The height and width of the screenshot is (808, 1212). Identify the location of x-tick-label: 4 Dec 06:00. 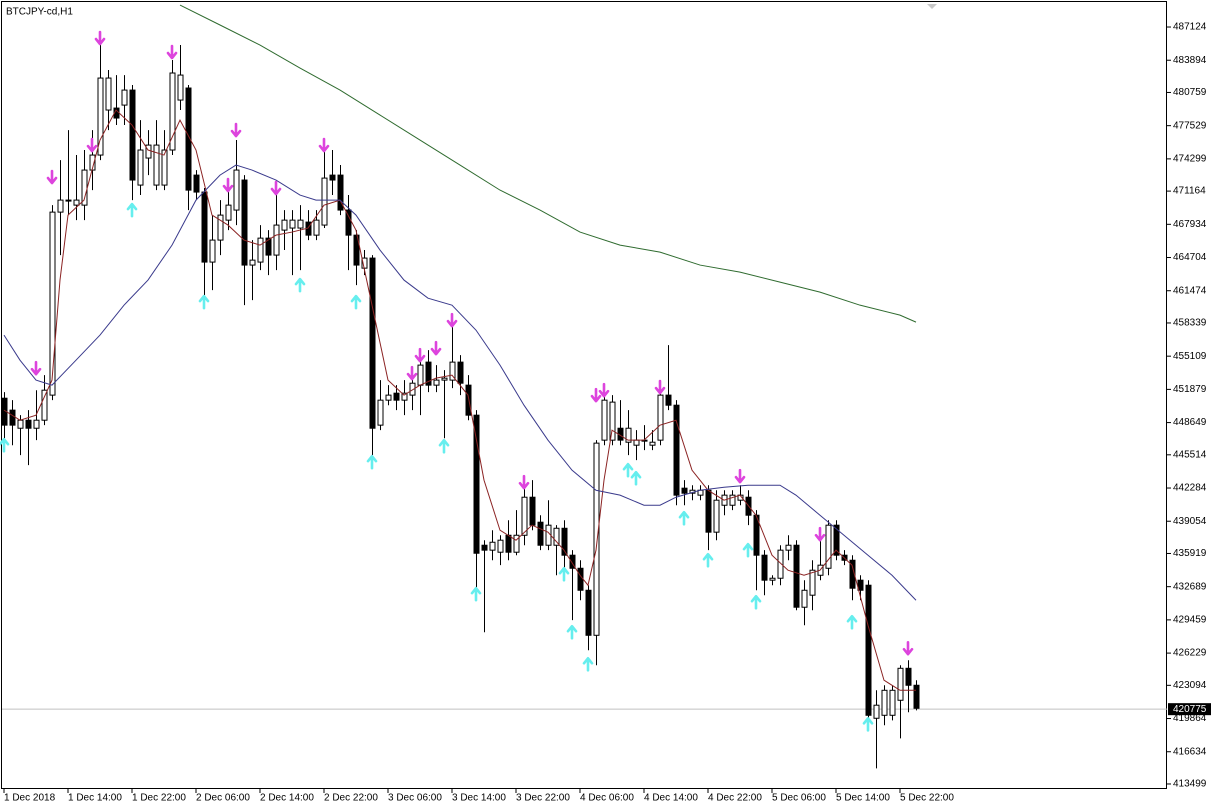
(607, 798).